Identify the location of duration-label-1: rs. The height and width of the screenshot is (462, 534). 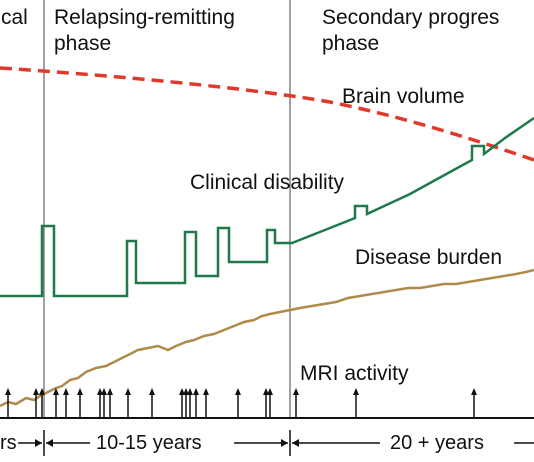
(8, 443).